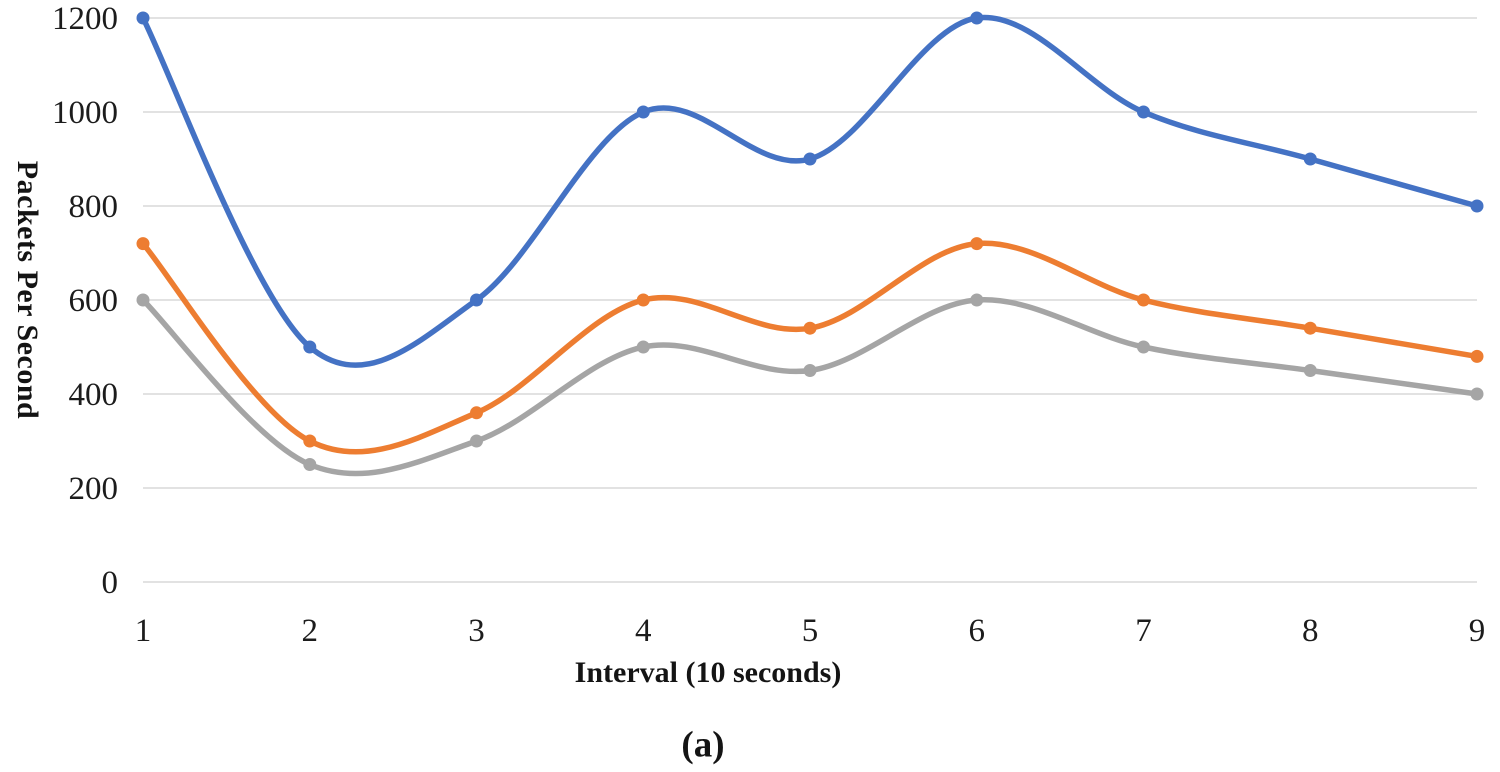 Image resolution: width=1500 pixels, height=772 pixels. Describe the element at coordinates (476, 631) in the screenshot. I see `x-tick-label: 3` at that location.